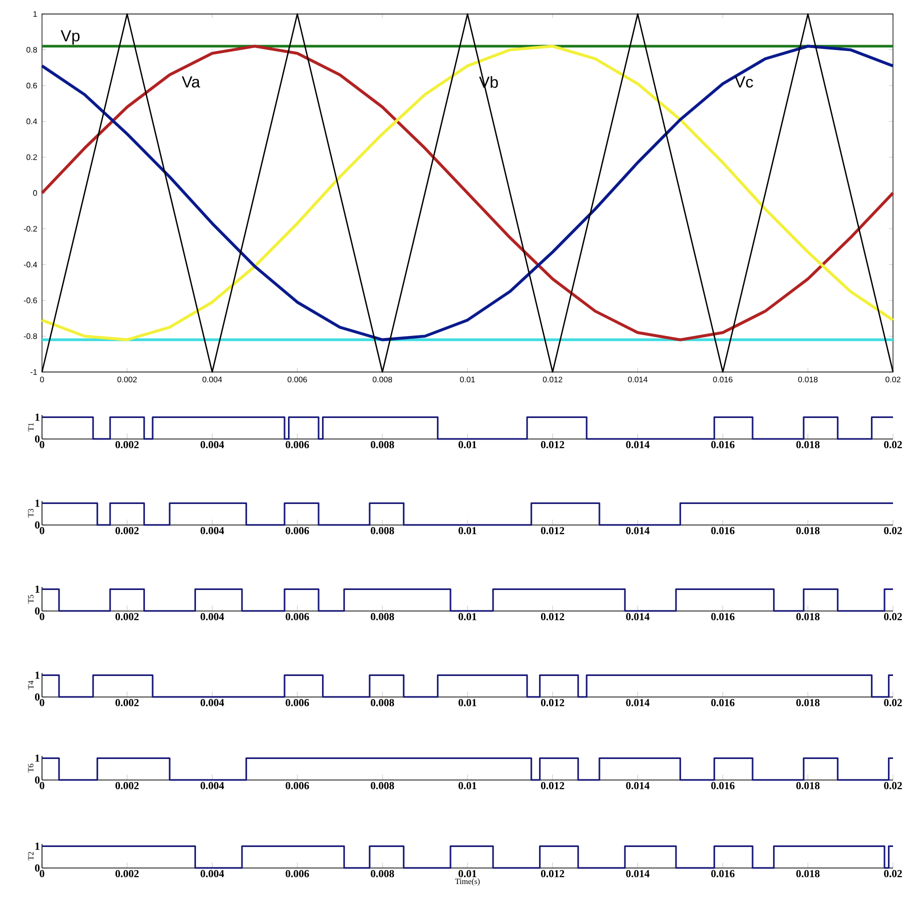 The width and height of the screenshot is (907, 899). What do you see at coordinates (30, 301) in the screenshot?
I see `y-tick-label: -0.6` at bounding box center [30, 301].